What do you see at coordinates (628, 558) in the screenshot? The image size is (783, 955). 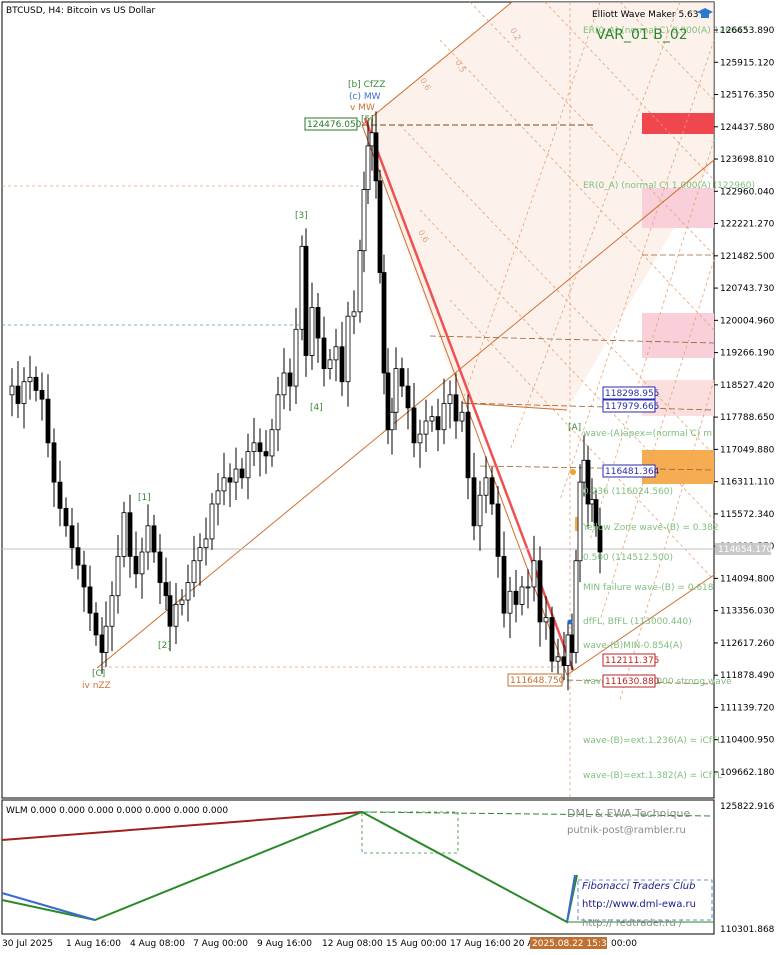 I see `level-label: 0.500 (114512.500)` at bounding box center [628, 558].